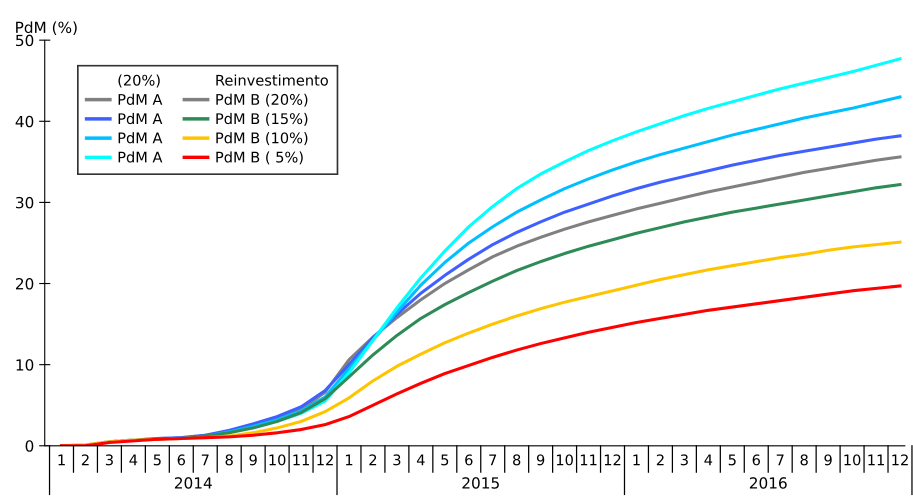 The width and height of the screenshot is (913, 502). Describe the element at coordinates (25, 202) in the screenshot. I see `y-tick-label: 30` at that location.